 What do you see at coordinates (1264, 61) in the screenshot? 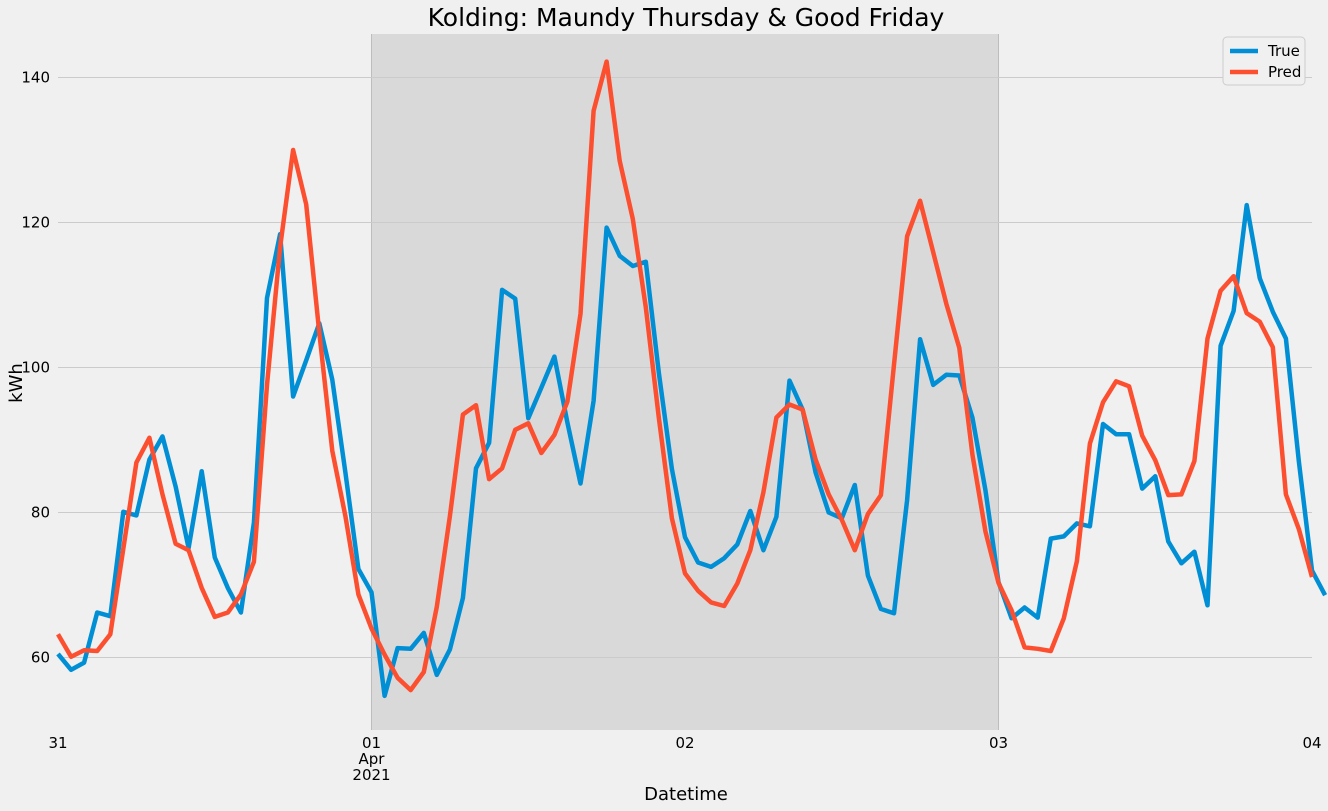
I see `legend: True Pred` at bounding box center [1264, 61].